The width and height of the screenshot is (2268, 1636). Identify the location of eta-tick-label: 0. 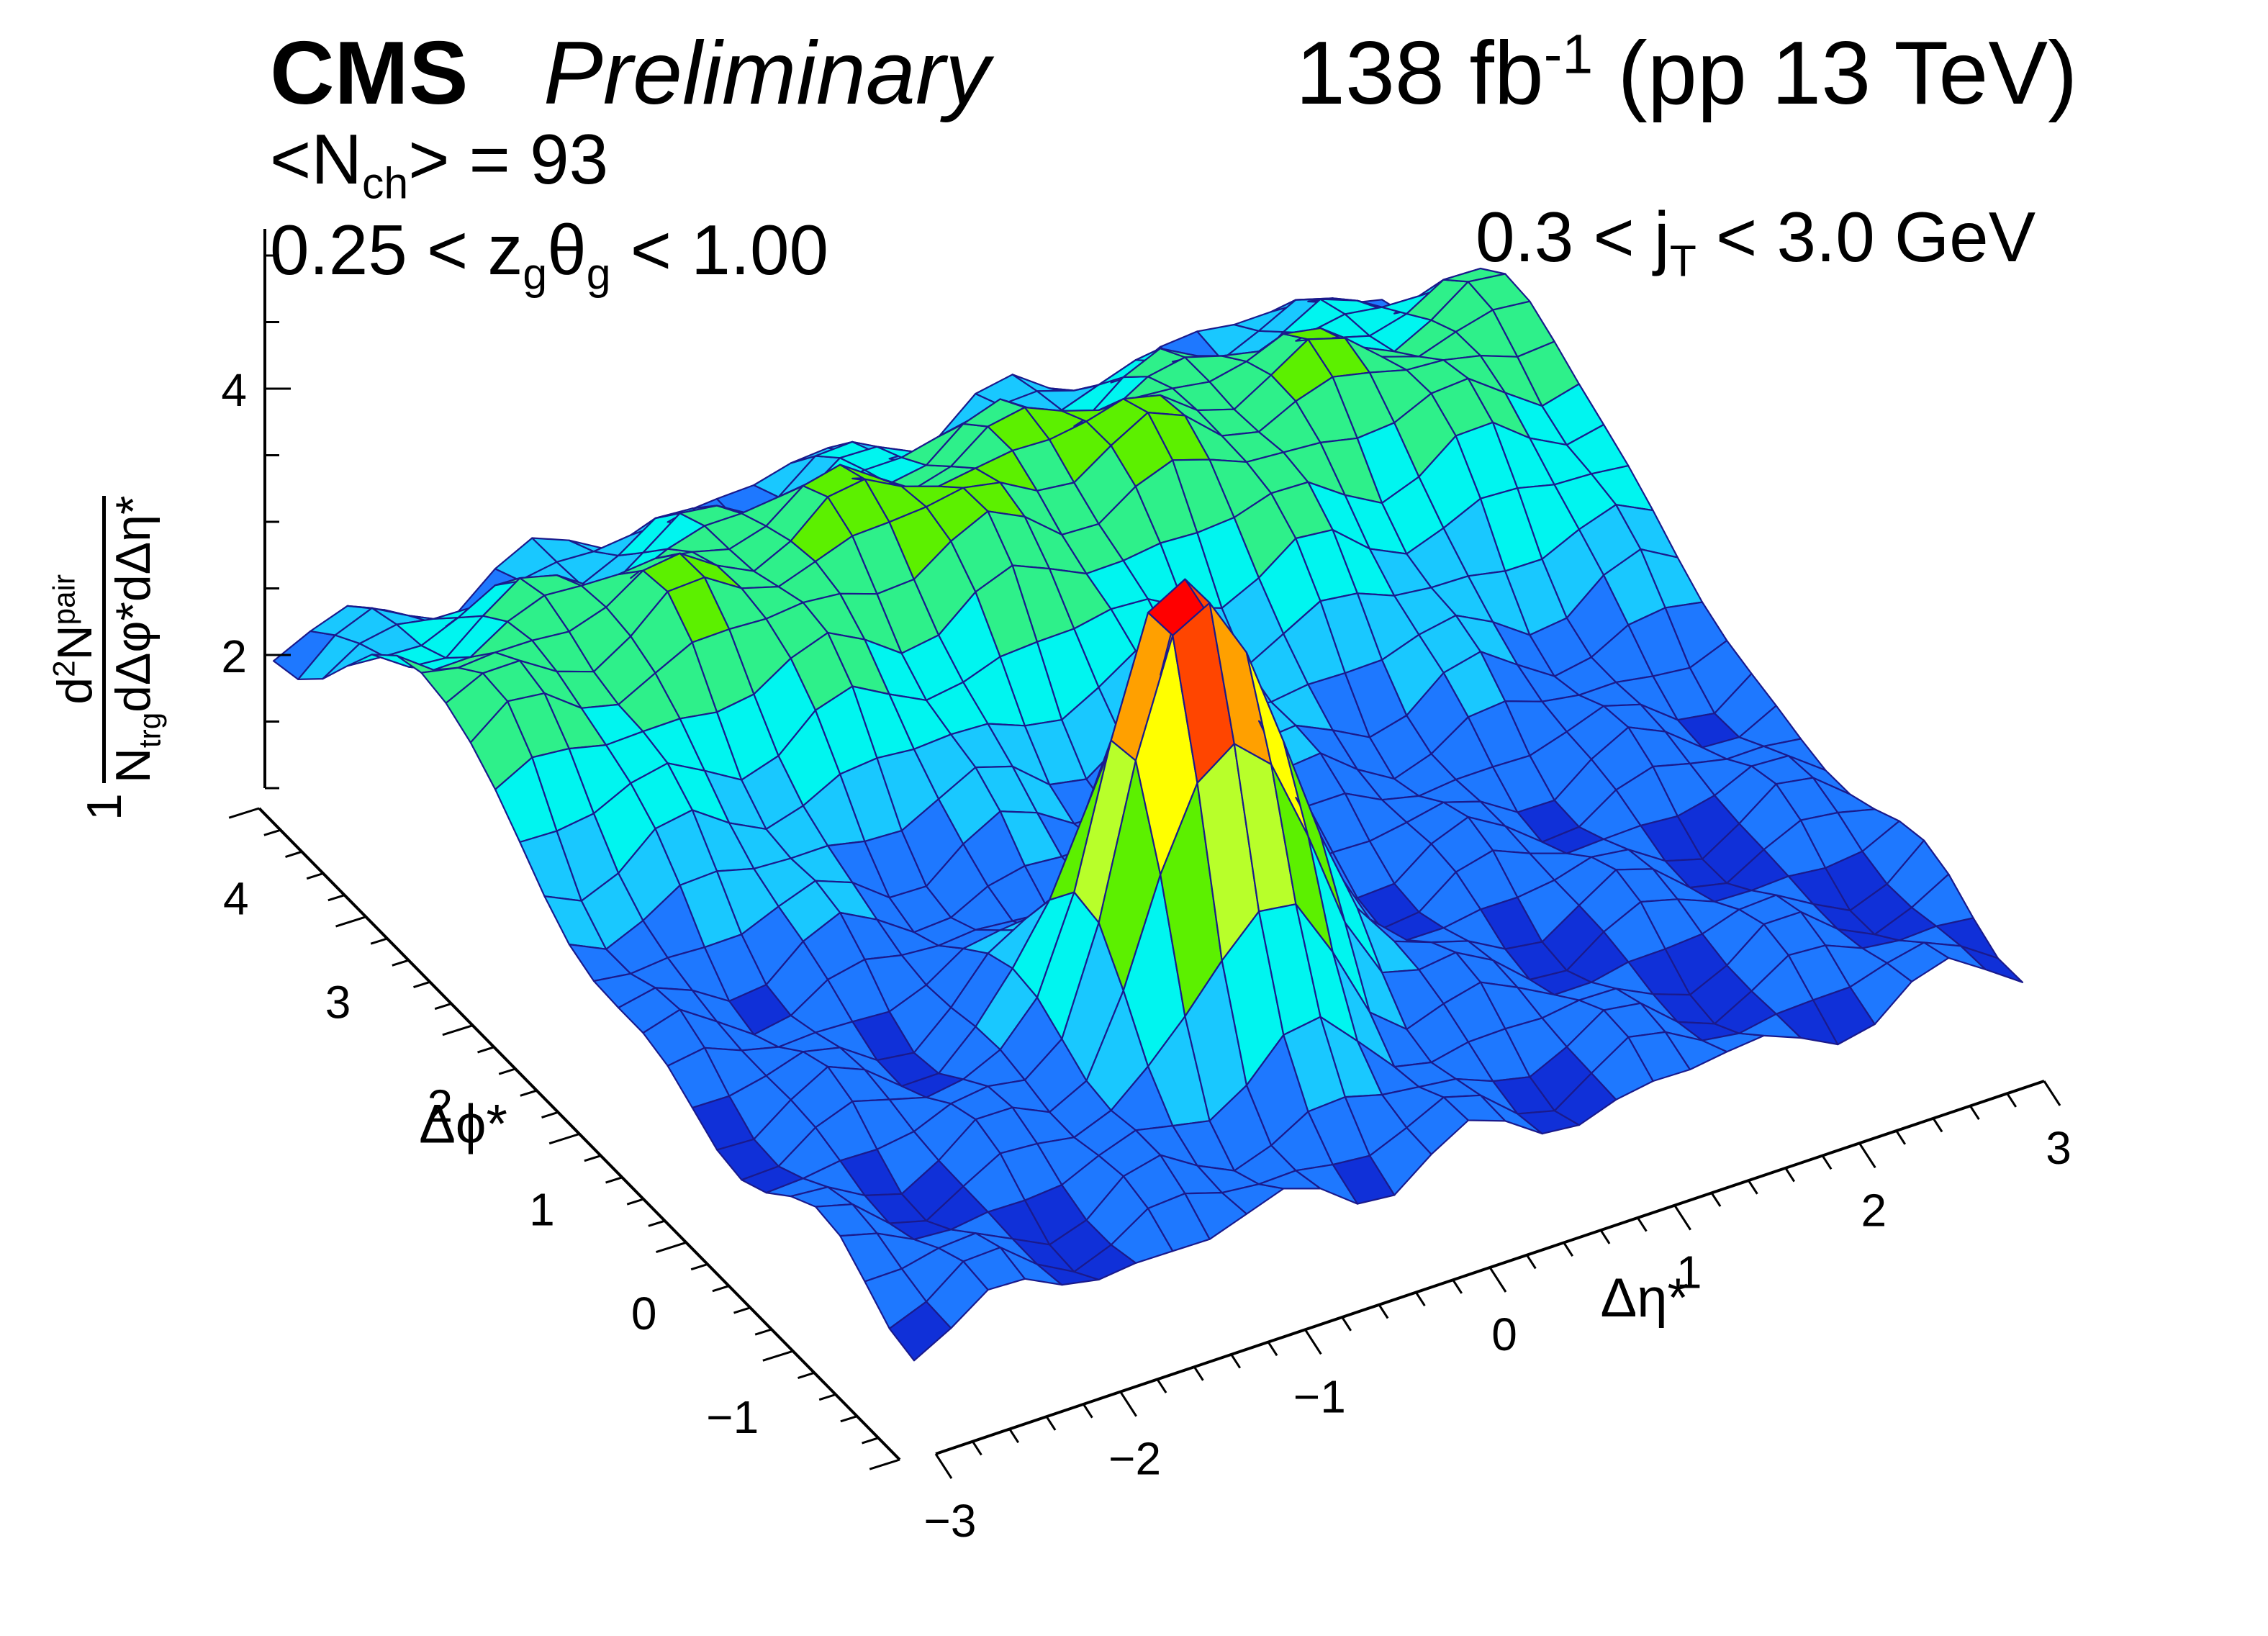
(1504, 1334).